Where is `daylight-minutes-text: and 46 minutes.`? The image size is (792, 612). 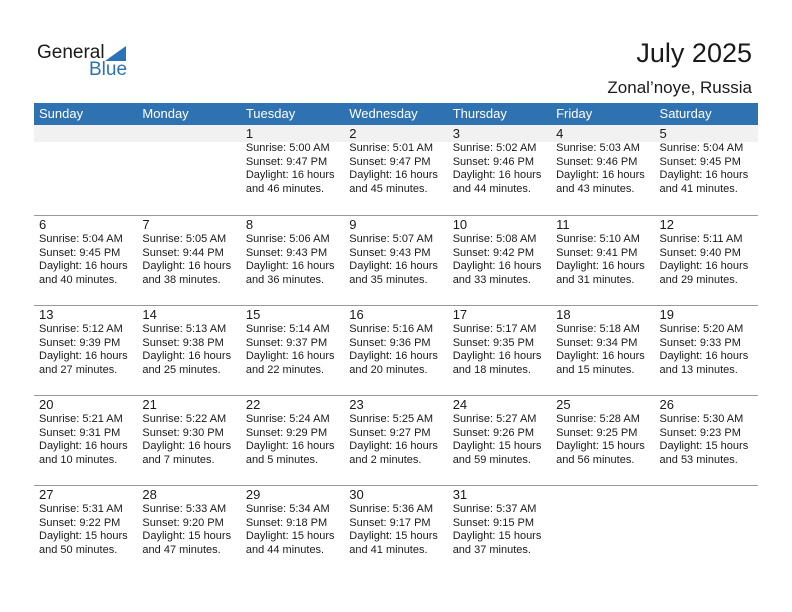
daylight-minutes-text: and 46 minutes. is located at coordinates (285, 188).